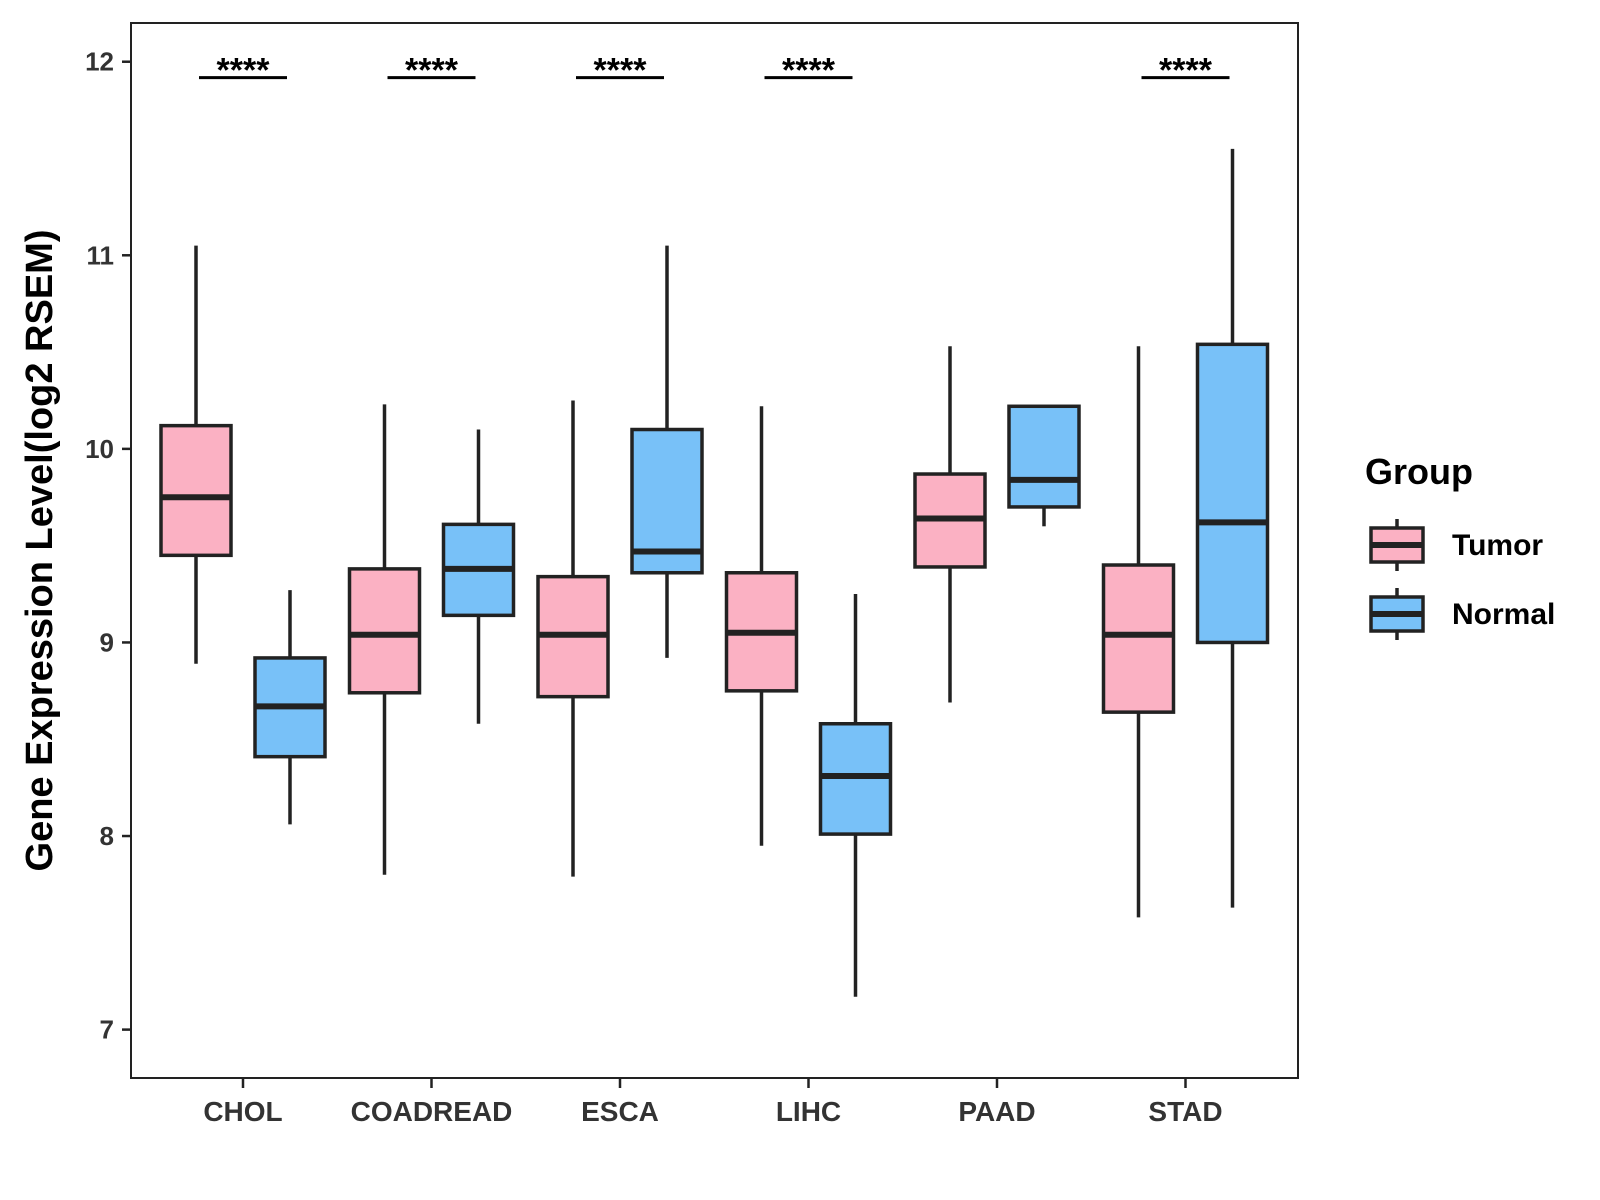 Image resolution: width=1600 pixels, height=1200 pixels. I want to click on legend: Group Tumor Normal, so click(1460, 545).